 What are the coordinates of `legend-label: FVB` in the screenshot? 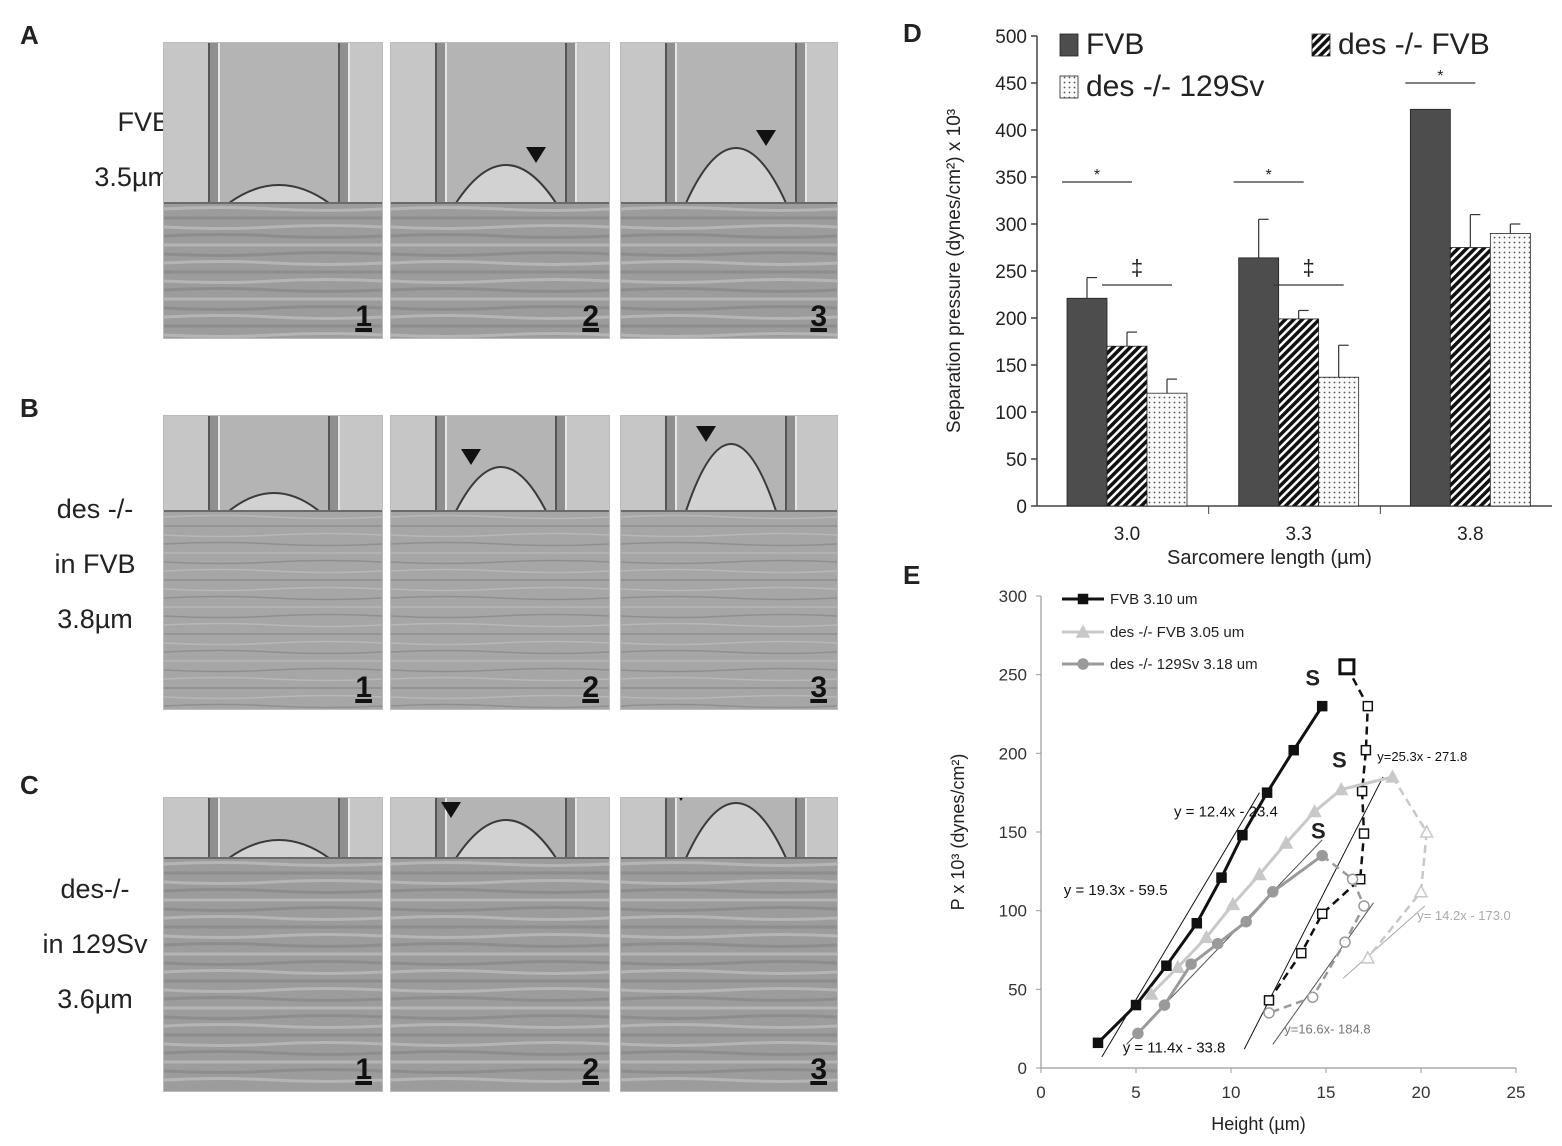 It's located at (1115, 44).